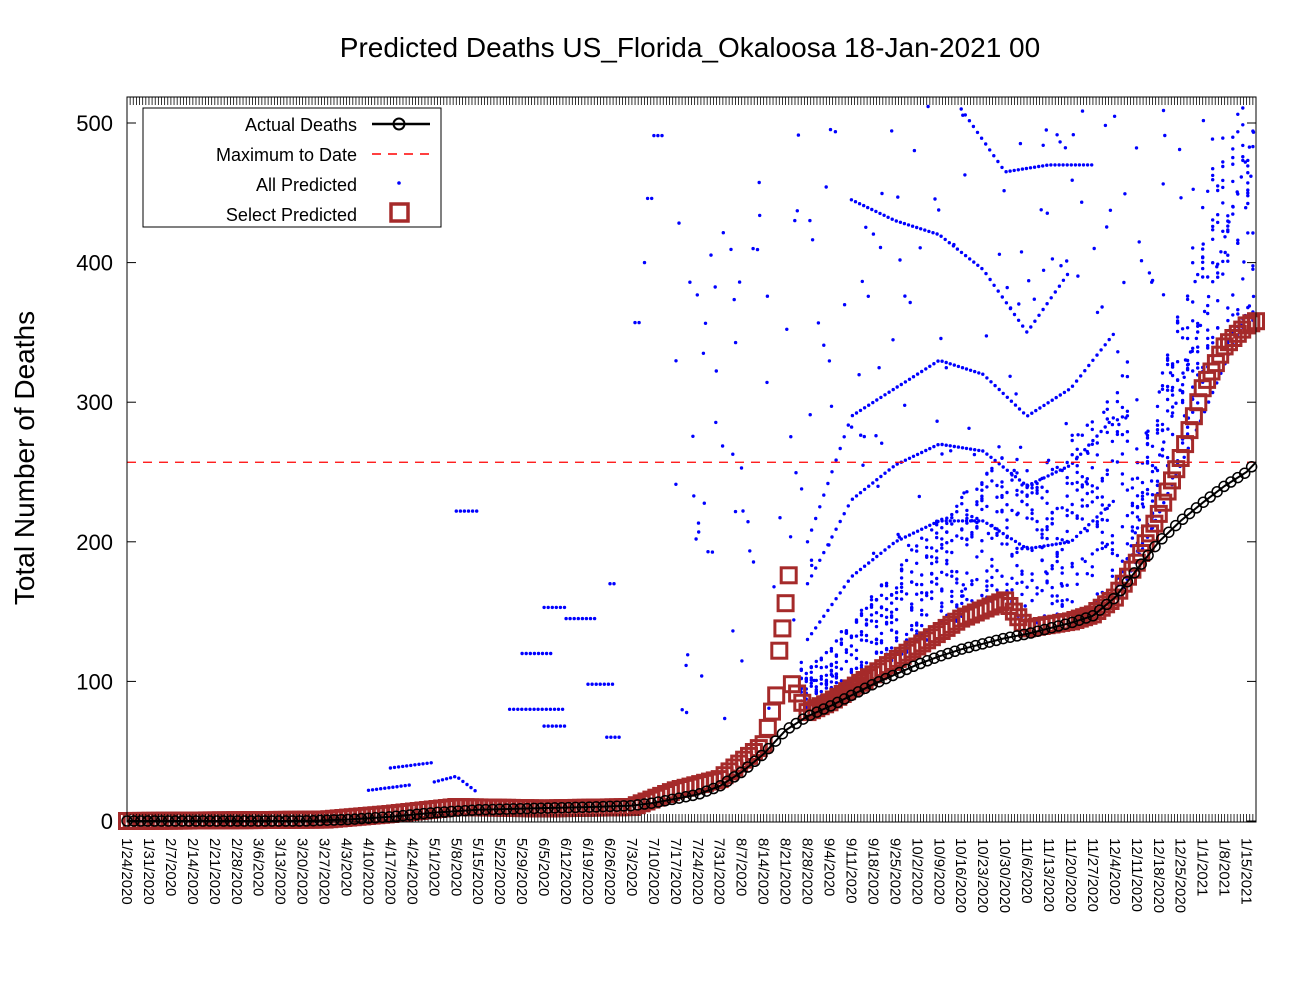  Describe the element at coordinates (94, 542) in the screenshot. I see `y-tick-label: 200` at that location.